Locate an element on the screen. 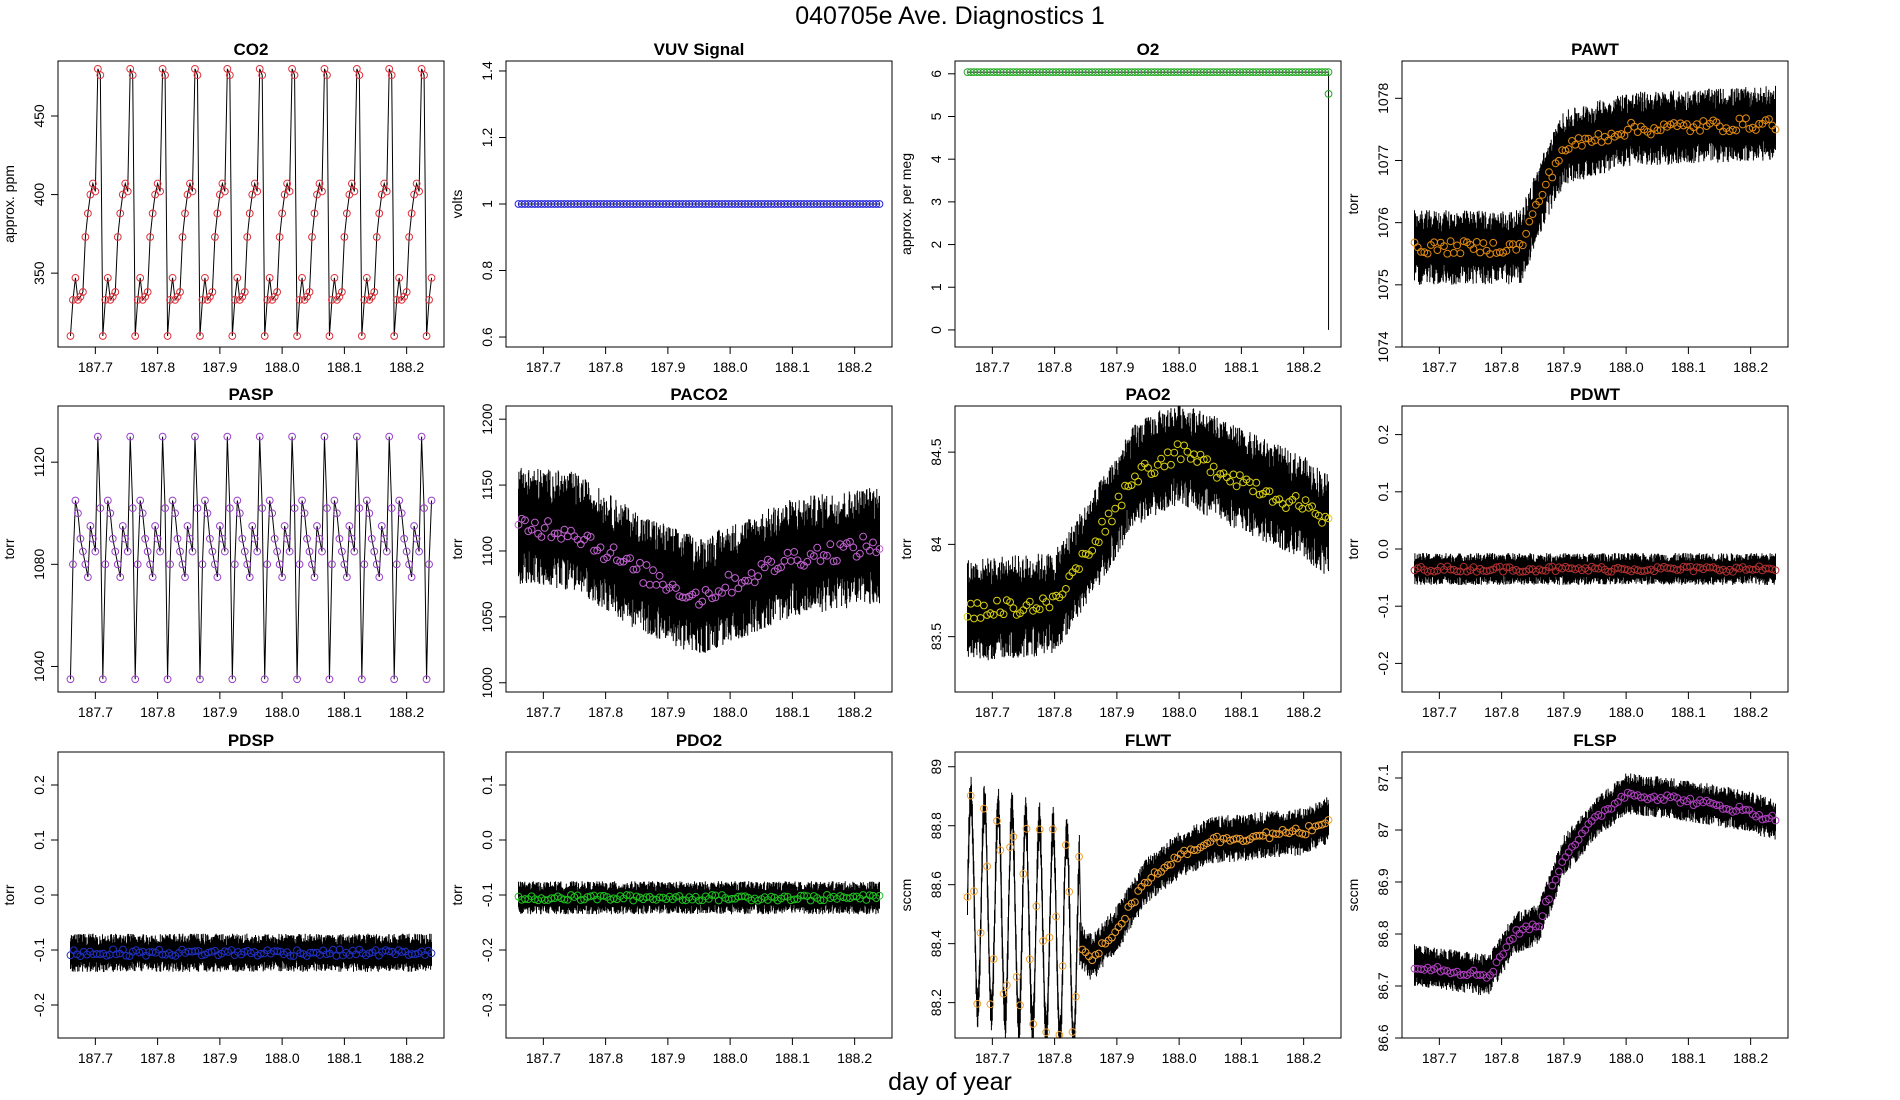  series-line-co2 is located at coordinates (251, 202).